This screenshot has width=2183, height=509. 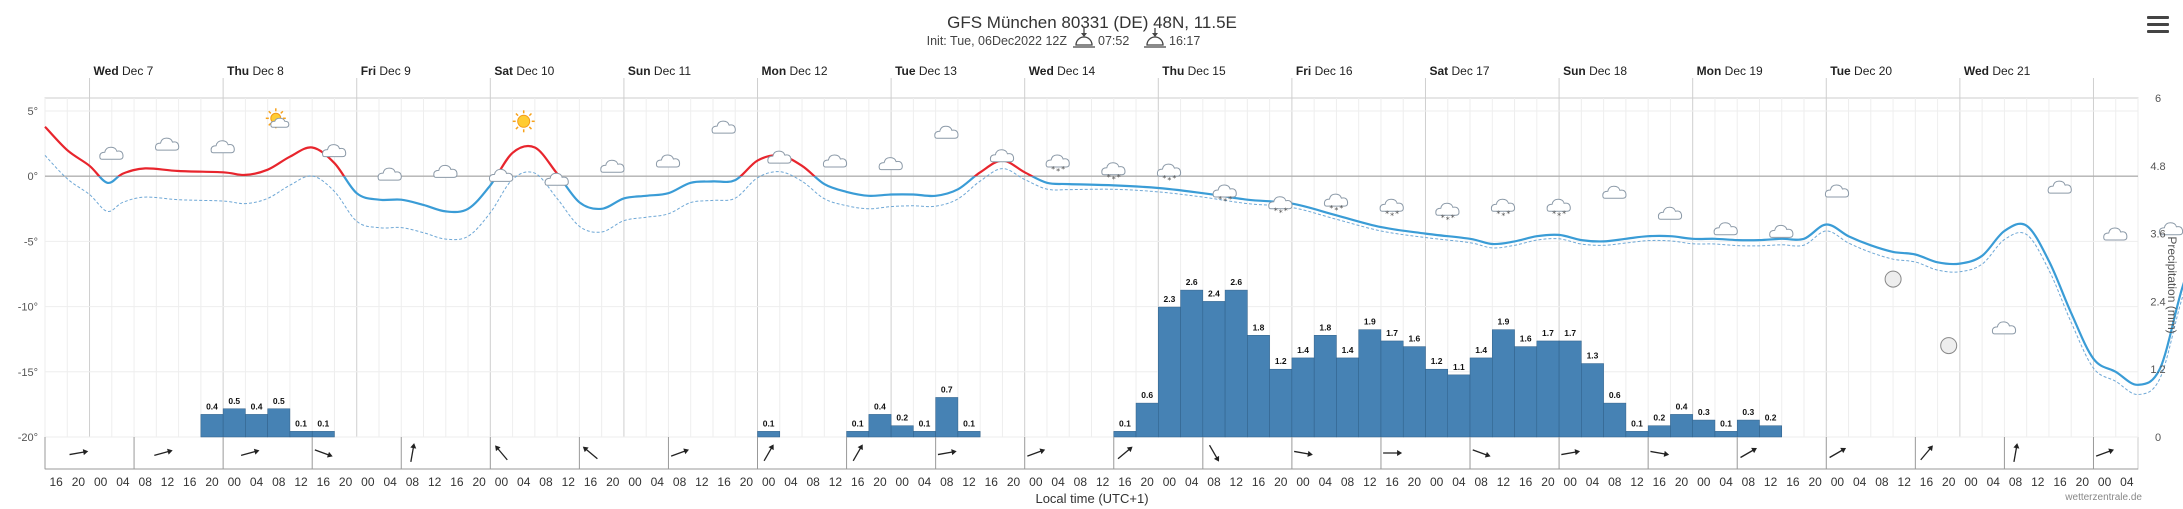 What do you see at coordinates (1949, 346) in the screenshot?
I see `moon-icon` at bounding box center [1949, 346].